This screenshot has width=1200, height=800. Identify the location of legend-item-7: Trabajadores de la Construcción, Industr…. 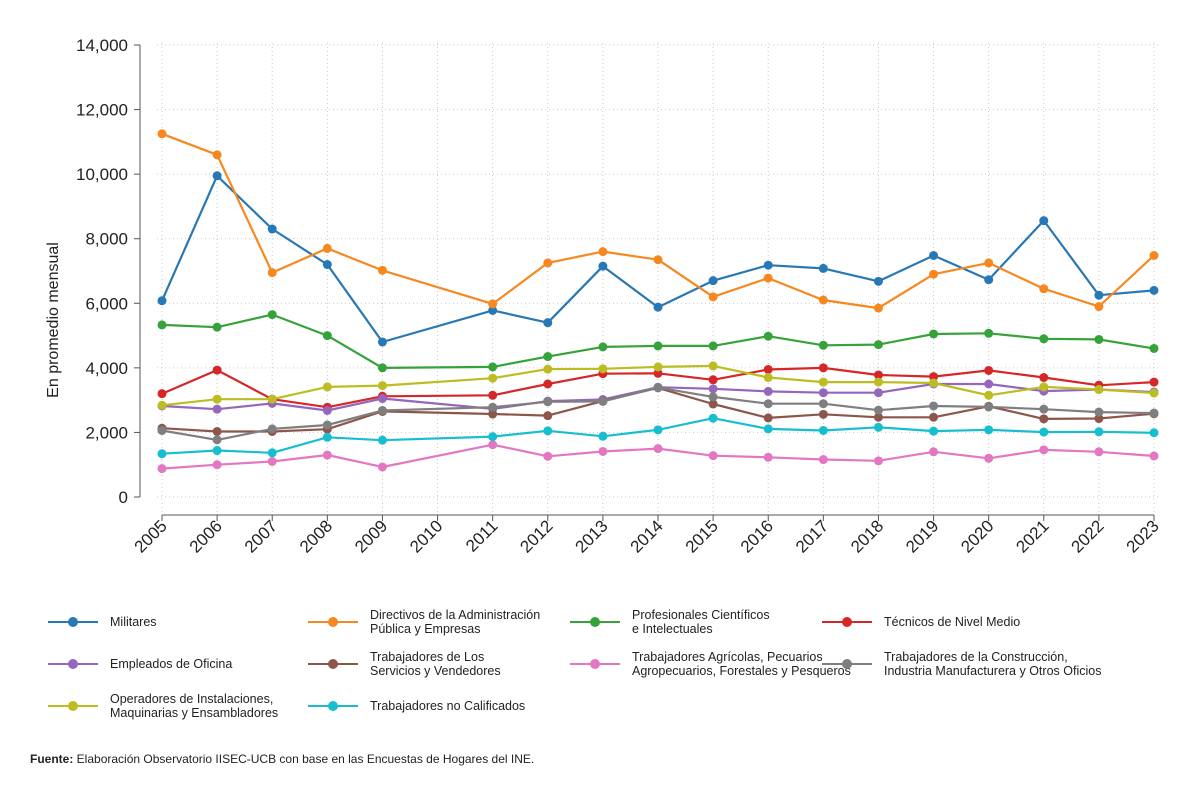
(961, 664).